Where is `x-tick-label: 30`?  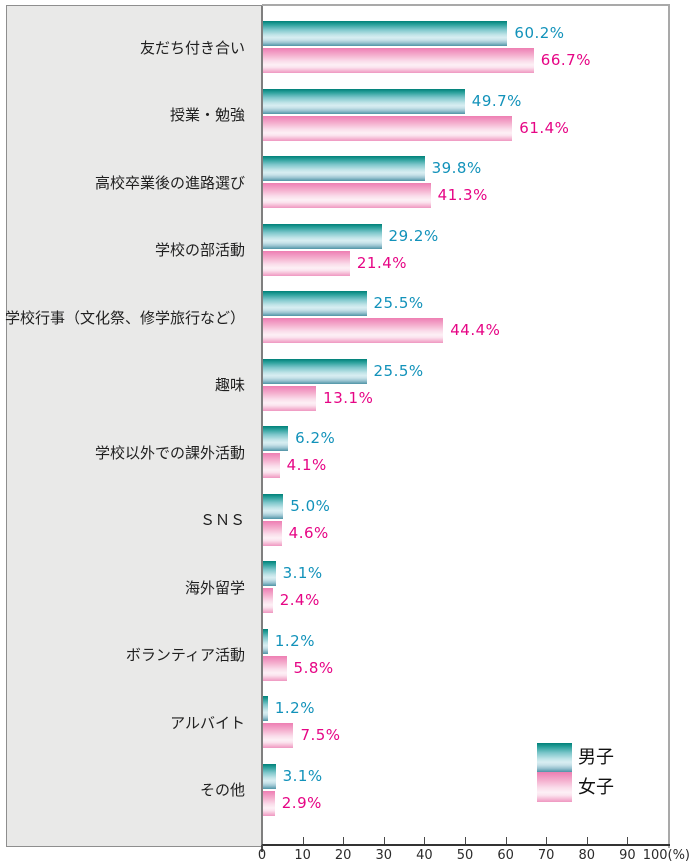
x-tick-label: 30 is located at coordinates (384, 855).